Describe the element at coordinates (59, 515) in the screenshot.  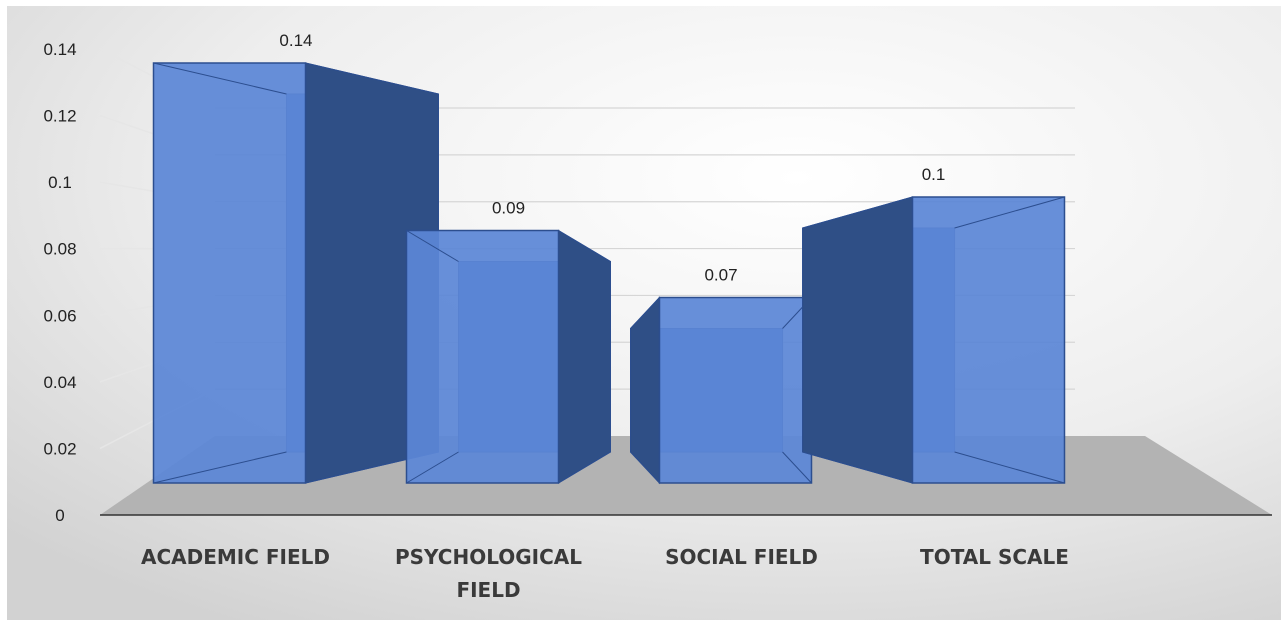
I see `y-tick-label: 0` at that location.